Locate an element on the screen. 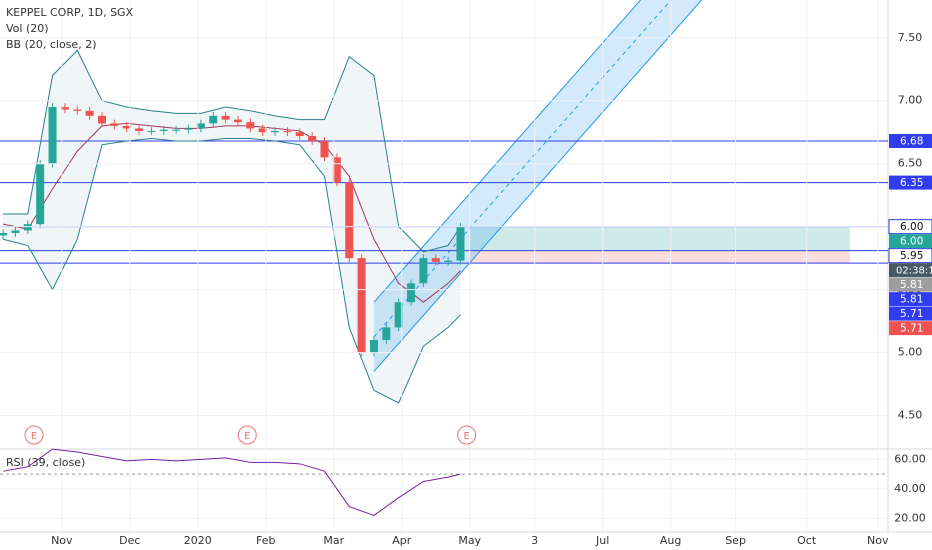 This screenshot has height=550, width=932. x-tick-label: Oct is located at coordinates (807, 540).